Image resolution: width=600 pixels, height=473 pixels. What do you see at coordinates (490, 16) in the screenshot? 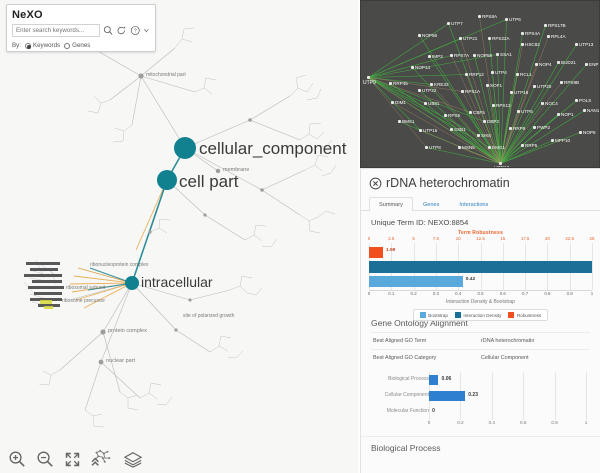
I see `gene-label: RPS8A` at bounding box center [490, 16].